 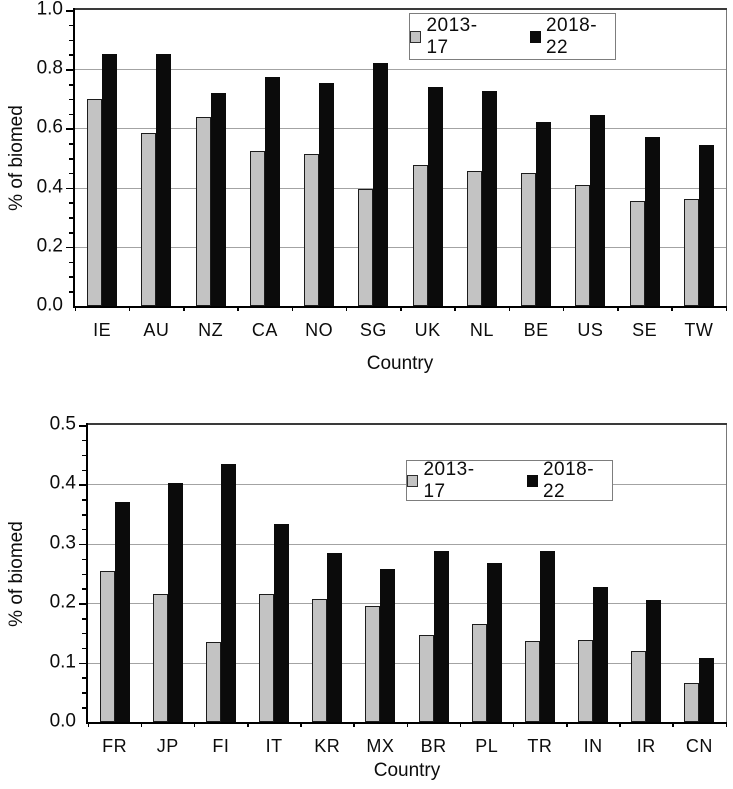 I want to click on y-tick-label: 0.8, so click(x=49, y=68).